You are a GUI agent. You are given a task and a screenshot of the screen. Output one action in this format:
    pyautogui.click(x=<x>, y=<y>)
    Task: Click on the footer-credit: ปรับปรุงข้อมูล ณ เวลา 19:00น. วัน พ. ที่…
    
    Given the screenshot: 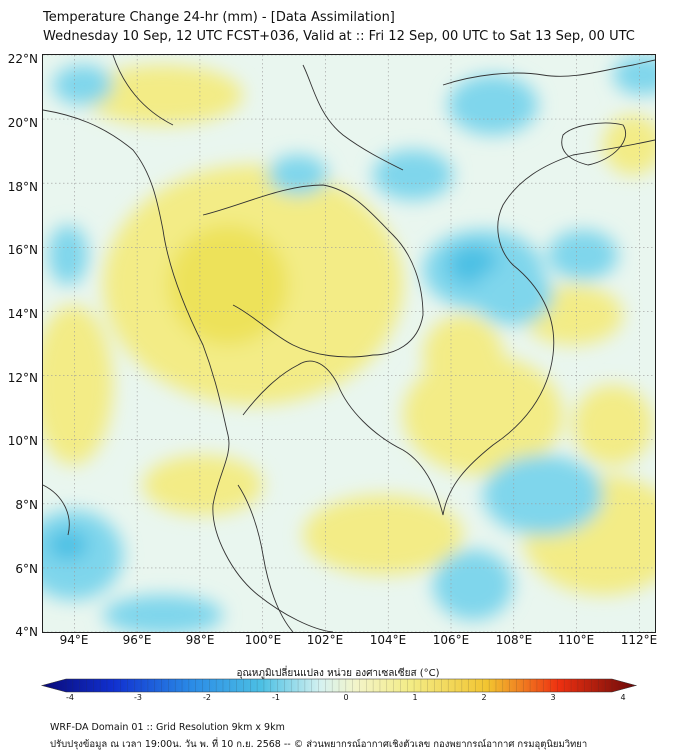 What is the action you would take?
    pyautogui.click(x=319, y=744)
    